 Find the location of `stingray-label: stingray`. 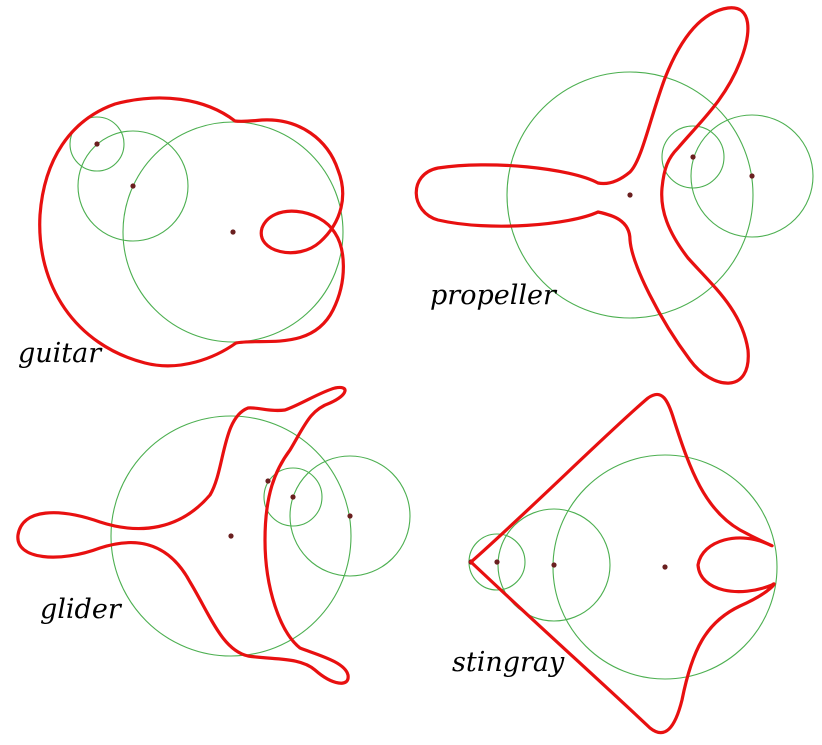

stingray-label: stingray is located at coordinates (508, 662).